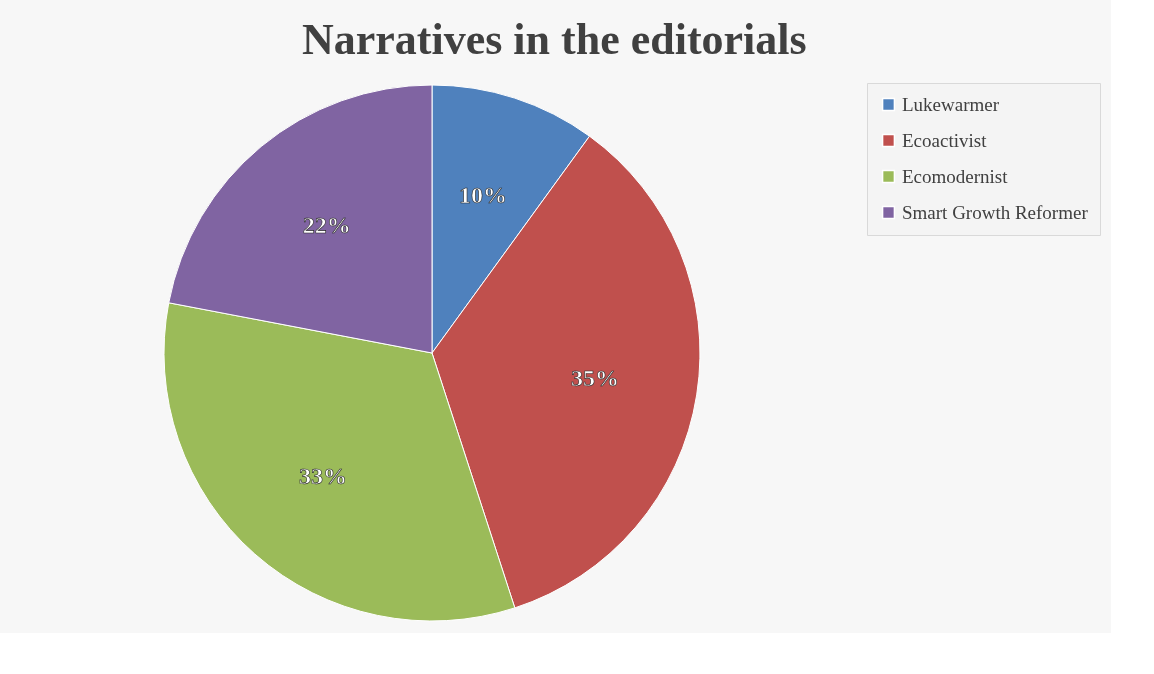  What do you see at coordinates (326, 224) in the screenshot?
I see `data-label: 22%` at bounding box center [326, 224].